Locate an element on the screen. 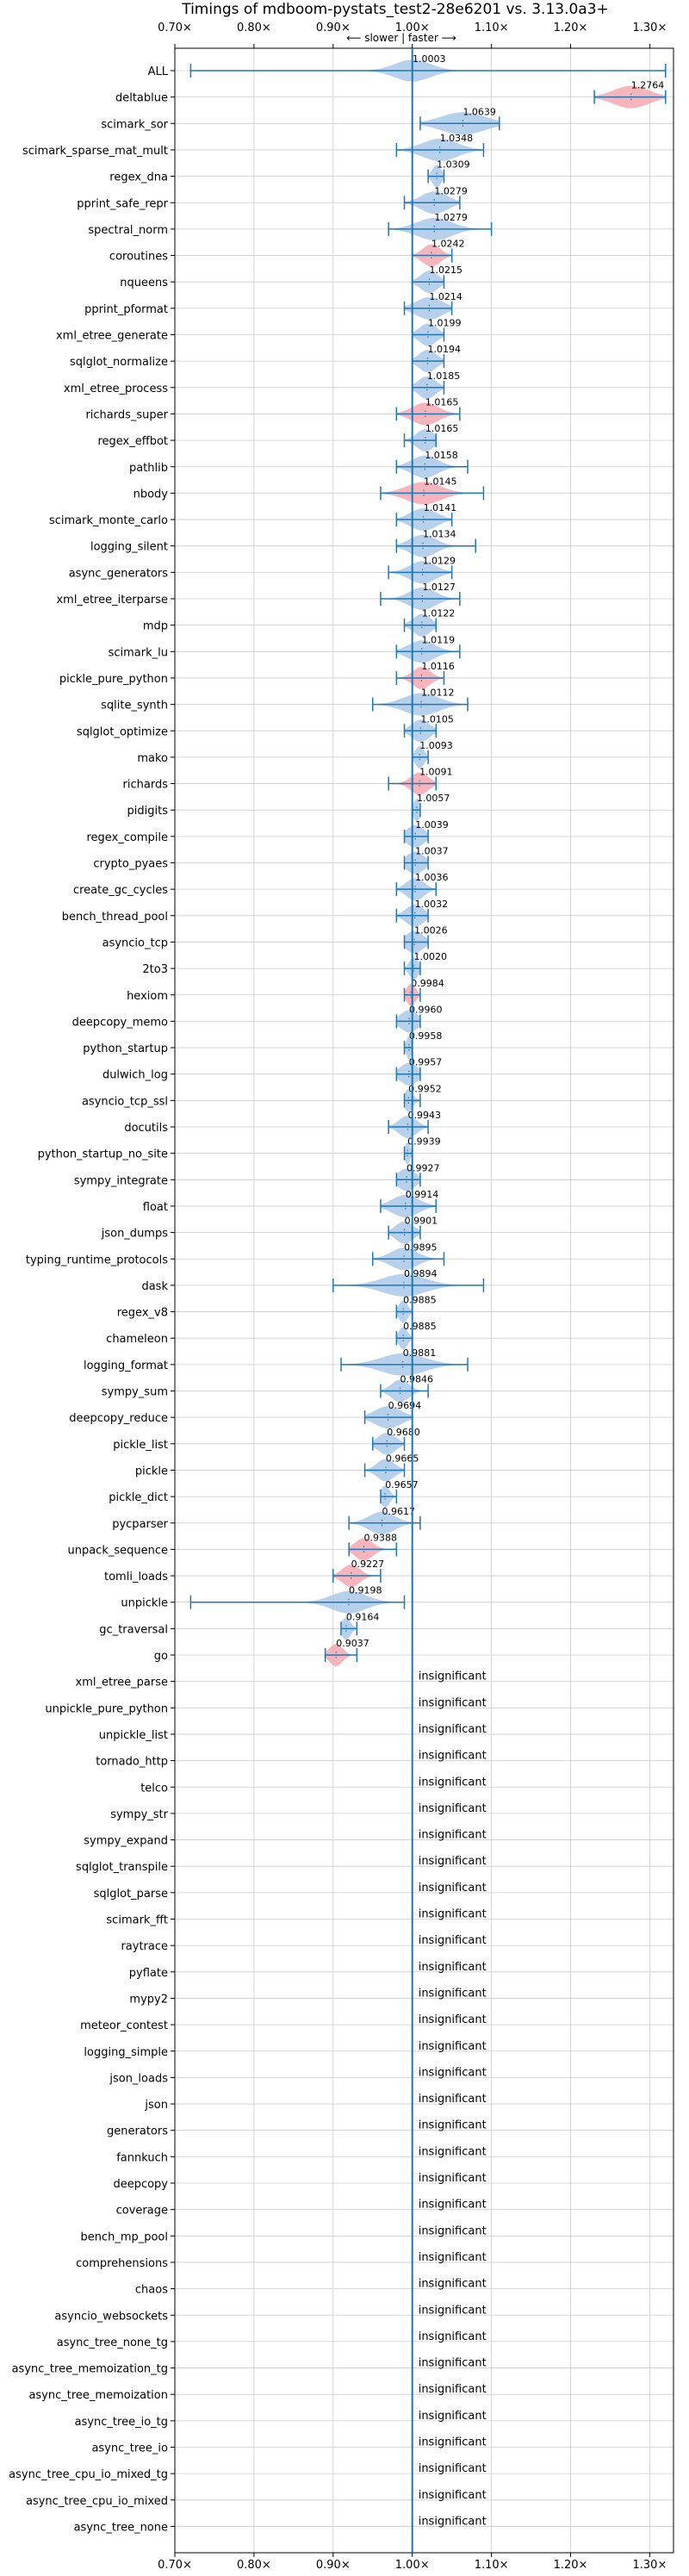  category-label: json_dumps is located at coordinates (134, 1235).